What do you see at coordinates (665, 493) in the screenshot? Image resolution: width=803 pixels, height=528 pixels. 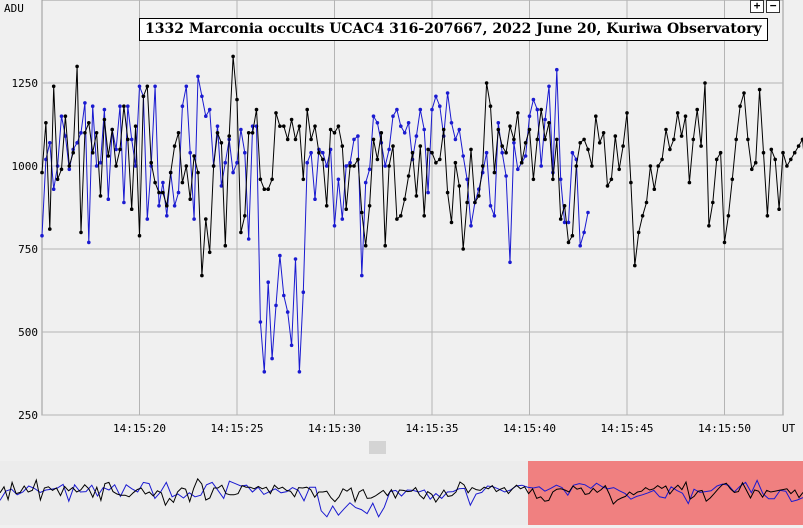 I see `overview-selection-window` at bounding box center [665, 493].